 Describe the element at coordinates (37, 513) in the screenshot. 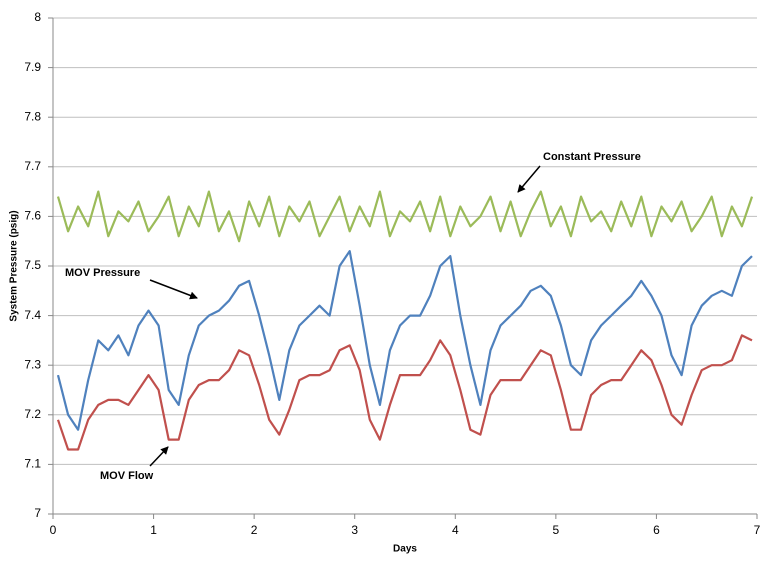

I see `y-tick-label: 7` at that location.